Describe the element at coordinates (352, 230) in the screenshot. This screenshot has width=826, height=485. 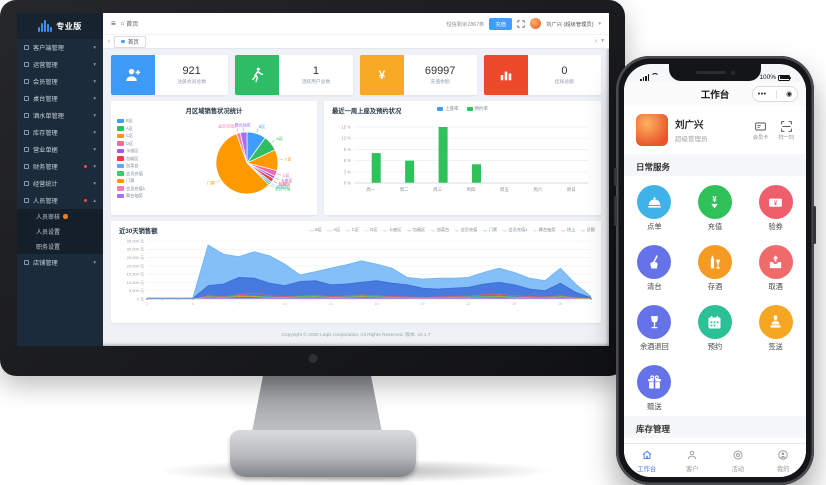
I see `legend-item-C区: -○- C区` at that location.